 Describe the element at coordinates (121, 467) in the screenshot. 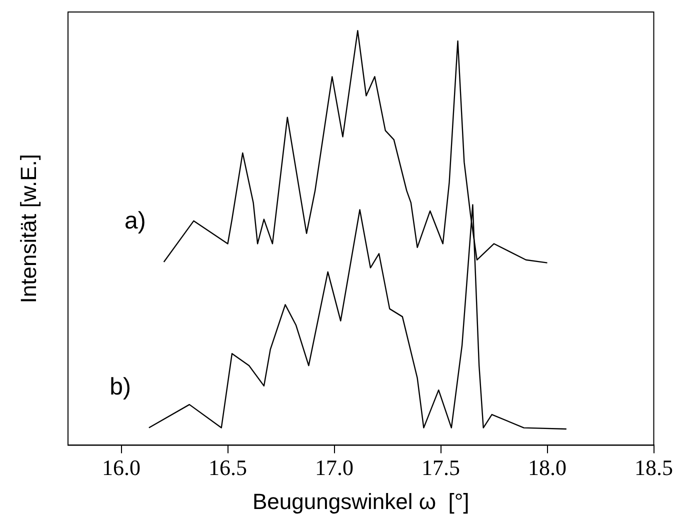

I see `x-tick-label: 16.0` at that location.